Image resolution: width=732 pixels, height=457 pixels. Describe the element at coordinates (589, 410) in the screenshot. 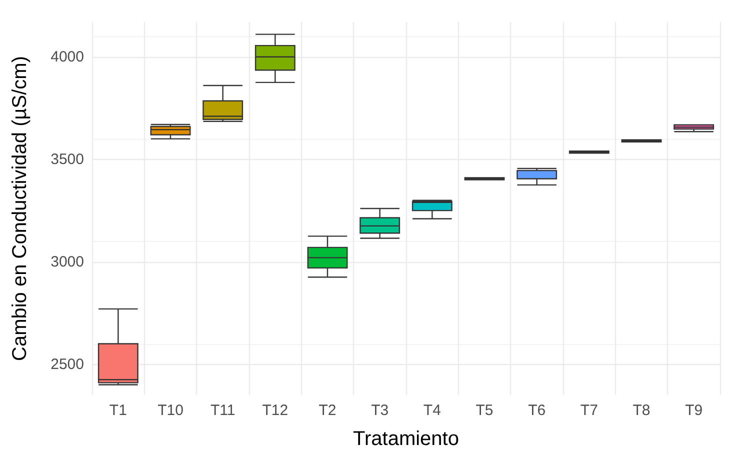

I see `x-tick-label: T7` at that location.